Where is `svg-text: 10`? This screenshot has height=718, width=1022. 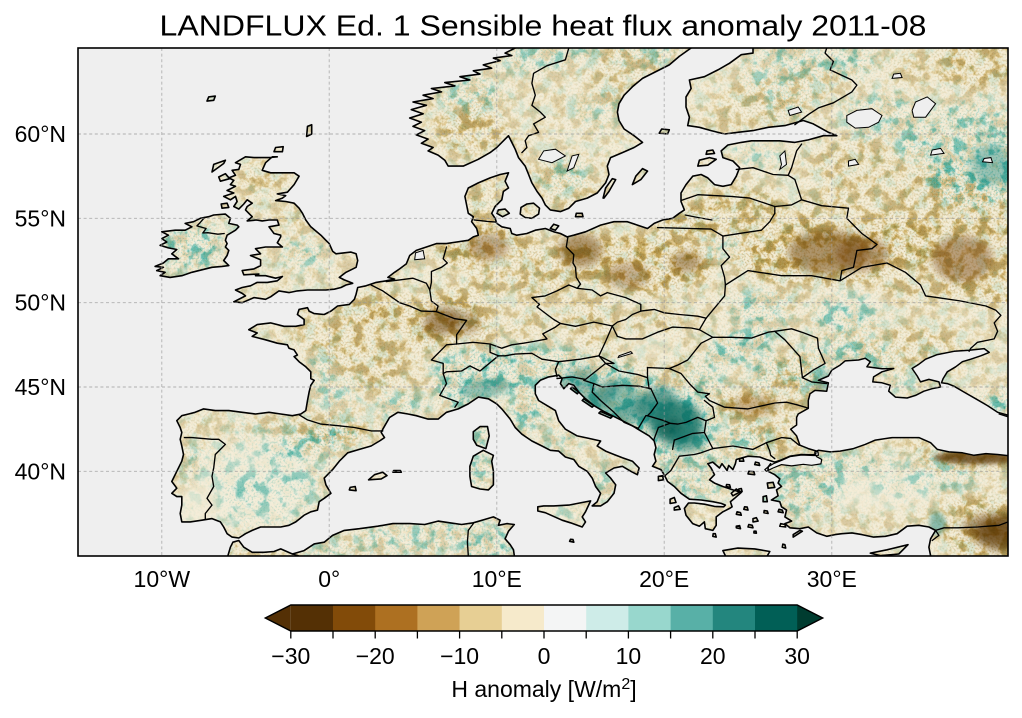
svg-text: 10 is located at coordinates (629, 656).